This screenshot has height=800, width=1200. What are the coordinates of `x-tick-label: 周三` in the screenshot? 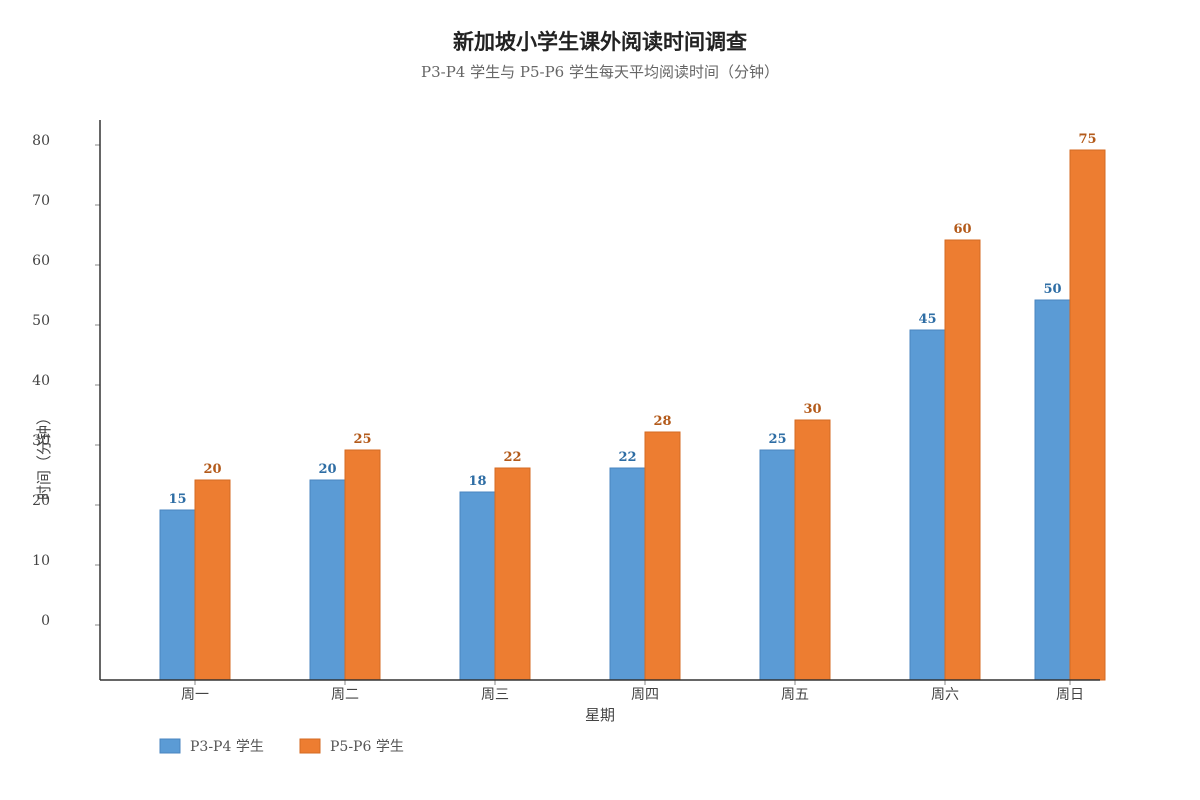 It's located at (495, 695).